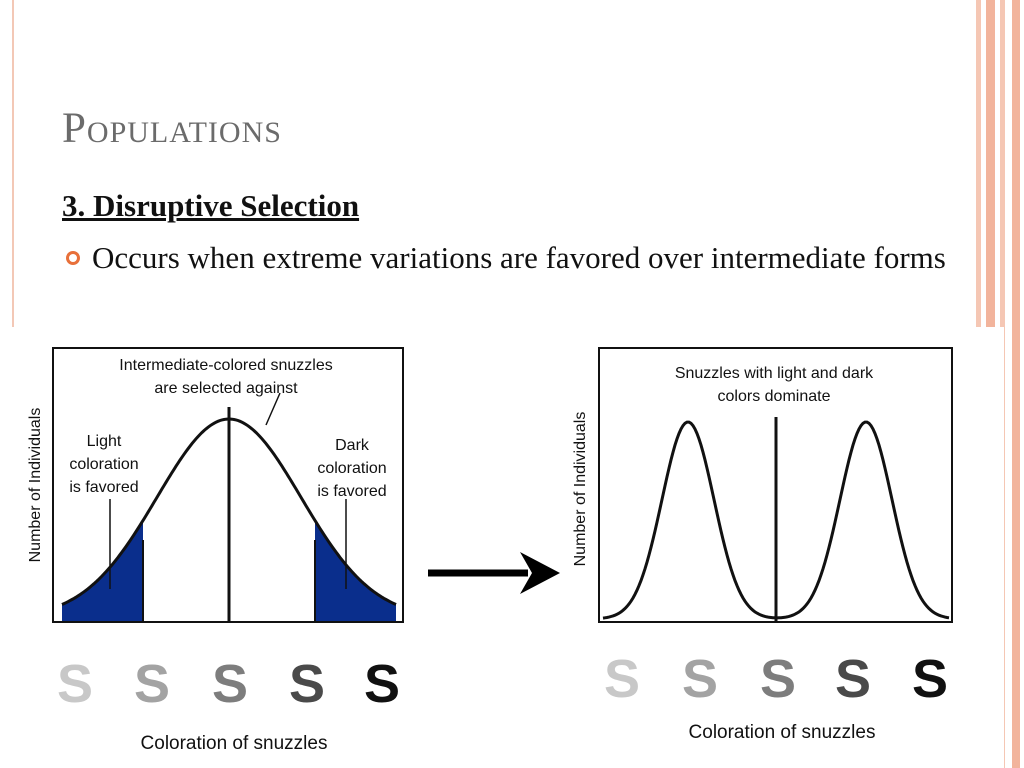 Image resolution: width=1024 pixels, height=768 pixels. What do you see at coordinates (782, 732) in the screenshot?
I see `right-x-axis-label: Coloration of snuzzles` at bounding box center [782, 732].